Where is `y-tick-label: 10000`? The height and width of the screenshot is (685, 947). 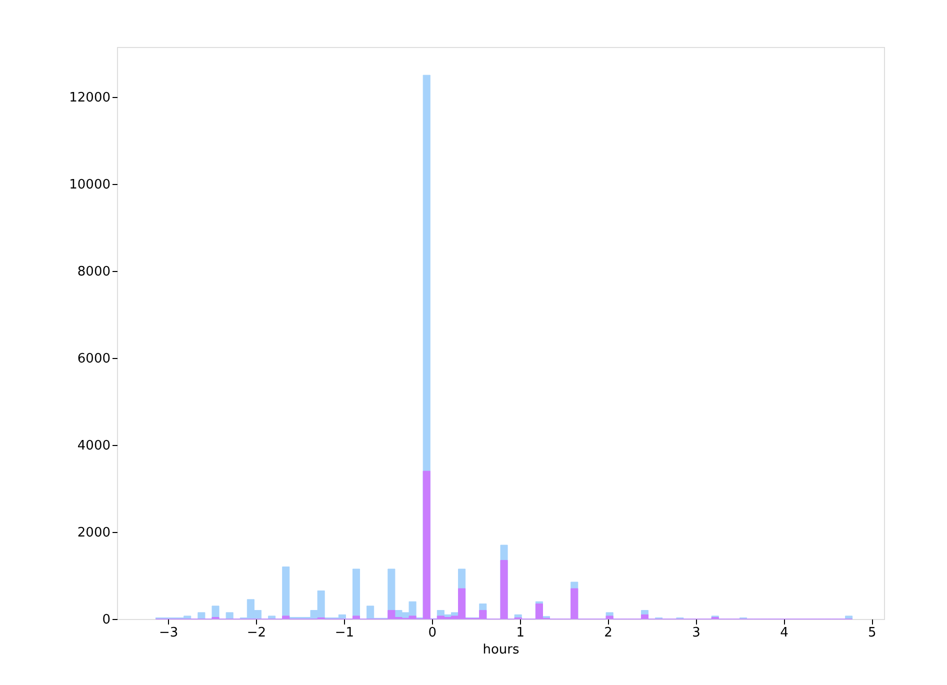
y-tick-label: 10000 is located at coordinates (89, 184).